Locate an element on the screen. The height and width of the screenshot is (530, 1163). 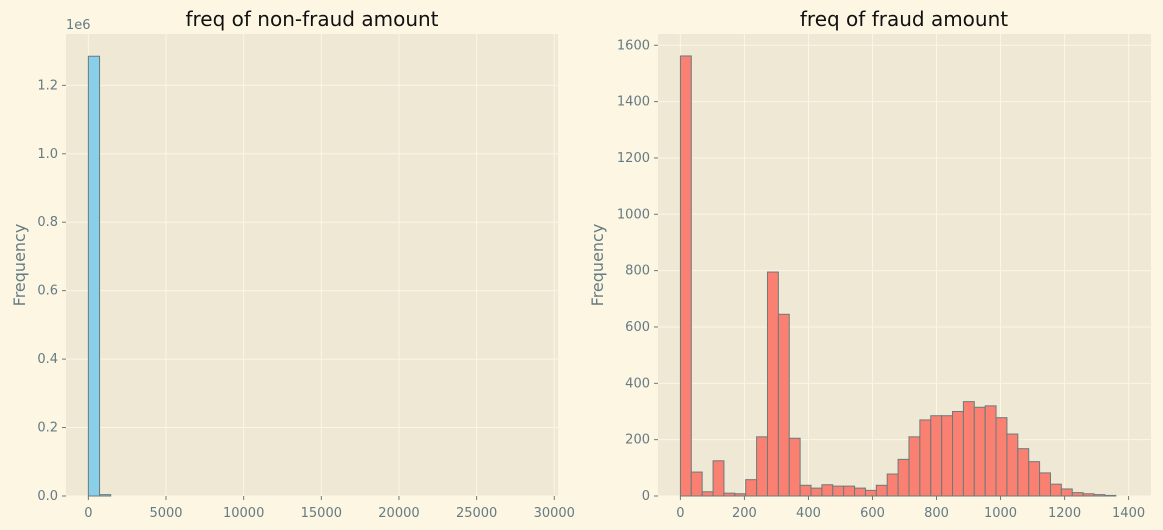
x-tick-label: 1400 is located at coordinates (1128, 513).